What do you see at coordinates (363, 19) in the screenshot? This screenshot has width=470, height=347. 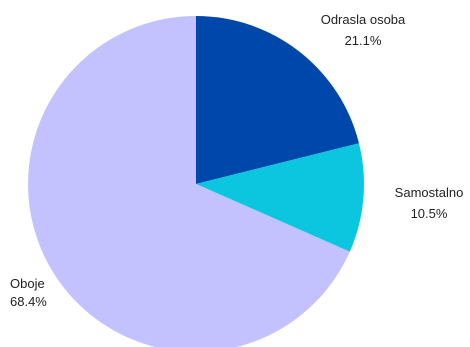 I see `slice-label-odrasla-osoba: Odrasla osoba` at bounding box center [363, 19].